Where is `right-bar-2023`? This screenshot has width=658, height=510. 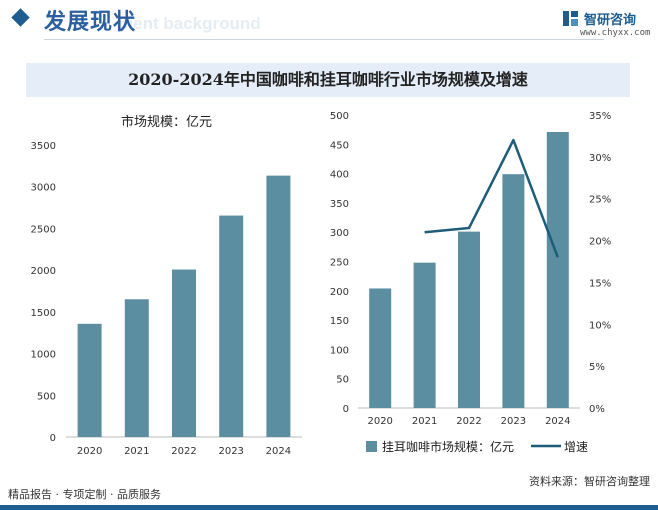
right-bar-2023 is located at coordinates (513, 291).